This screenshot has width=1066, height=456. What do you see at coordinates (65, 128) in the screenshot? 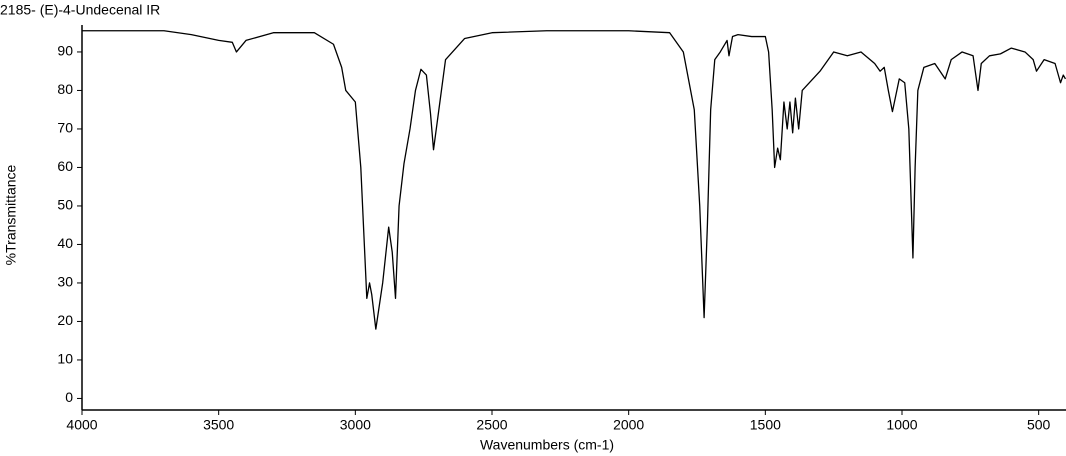
I see `y-tick-label: 70` at bounding box center [65, 128].